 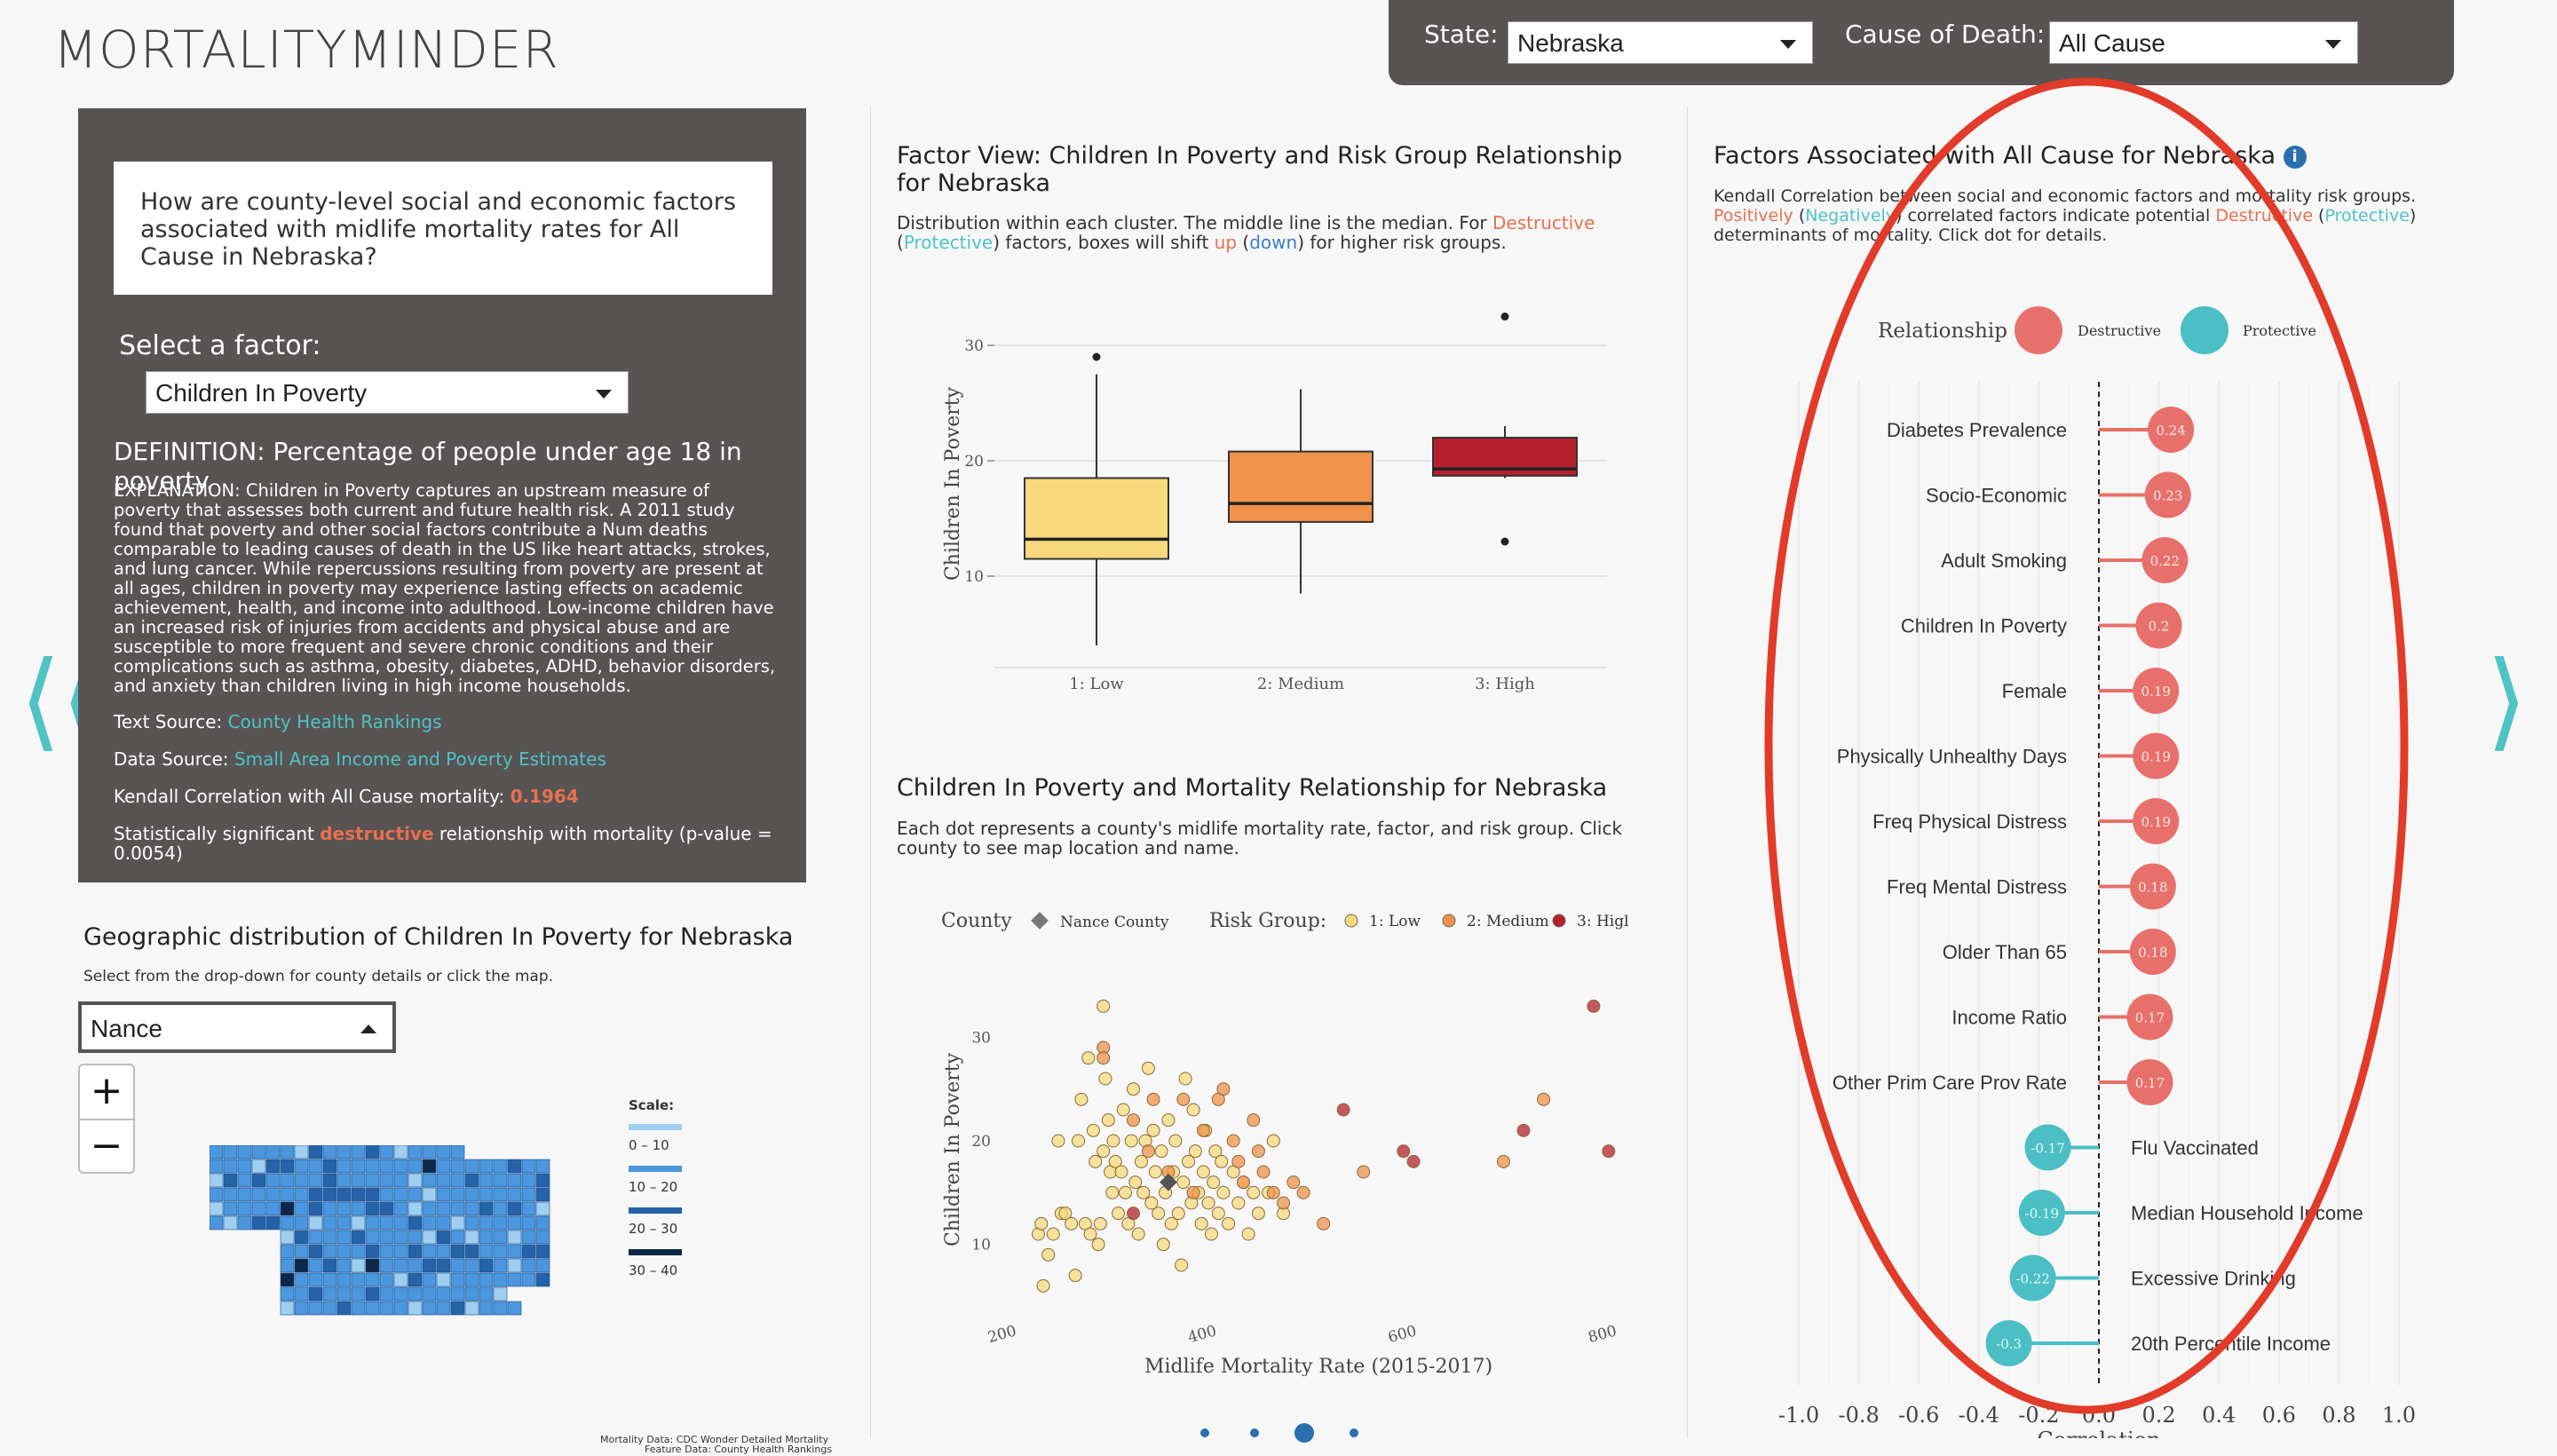 I want to click on scale-label: 10 – 20, so click(x=653, y=1187).